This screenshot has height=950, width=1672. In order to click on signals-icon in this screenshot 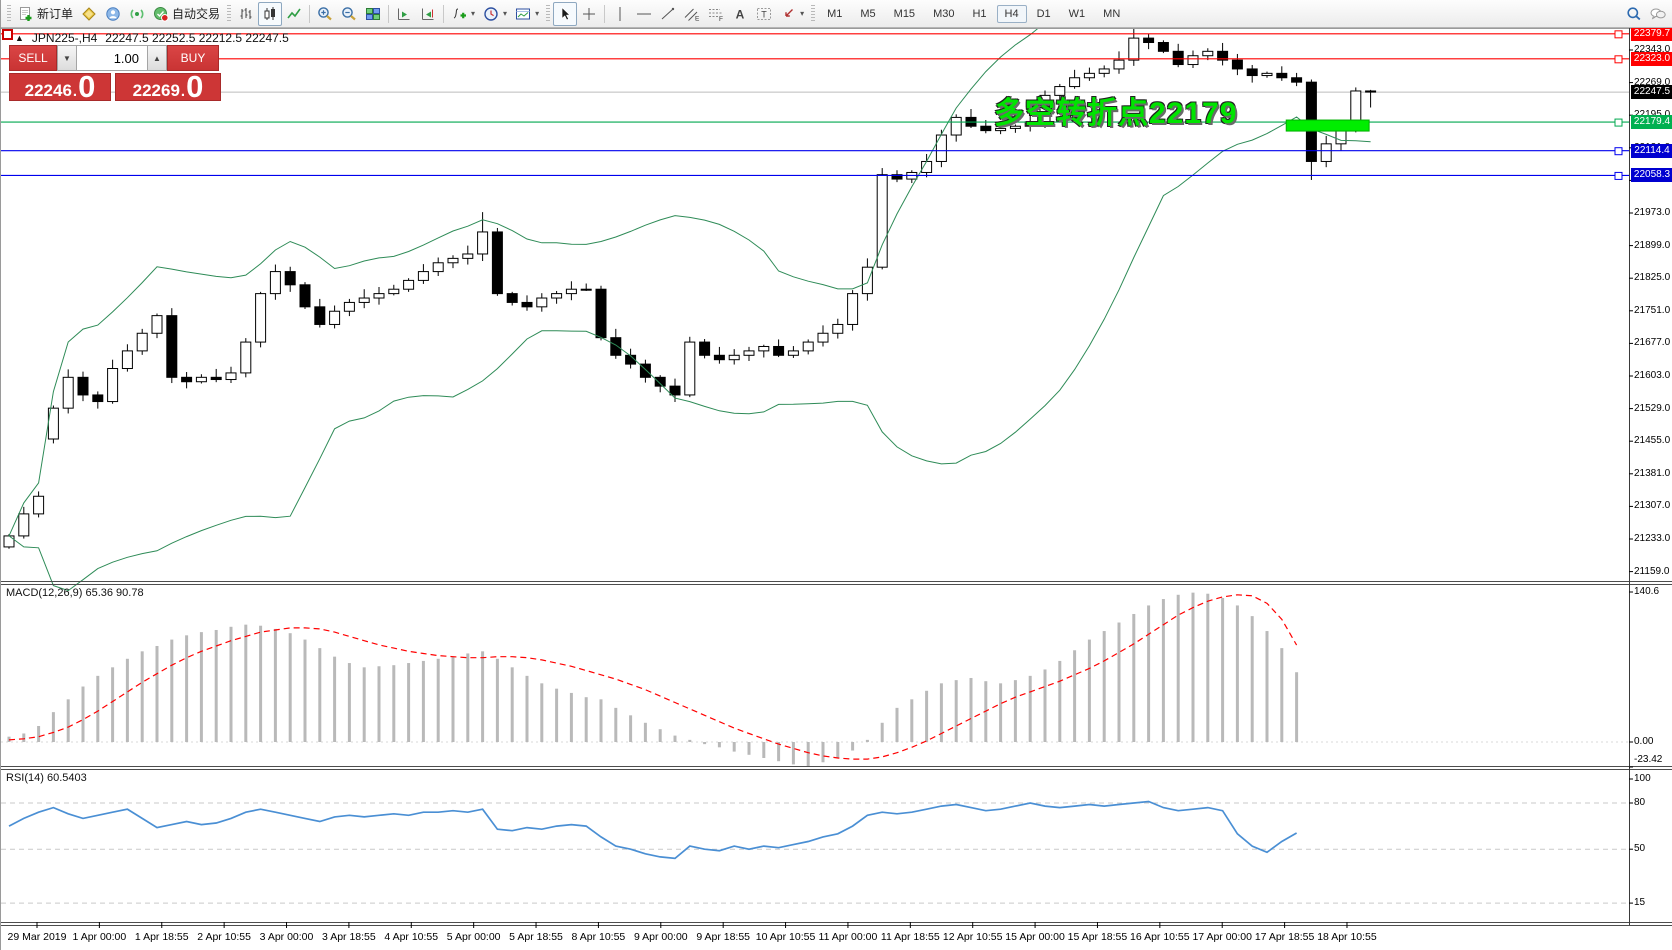, I will do `click(137, 14)`.